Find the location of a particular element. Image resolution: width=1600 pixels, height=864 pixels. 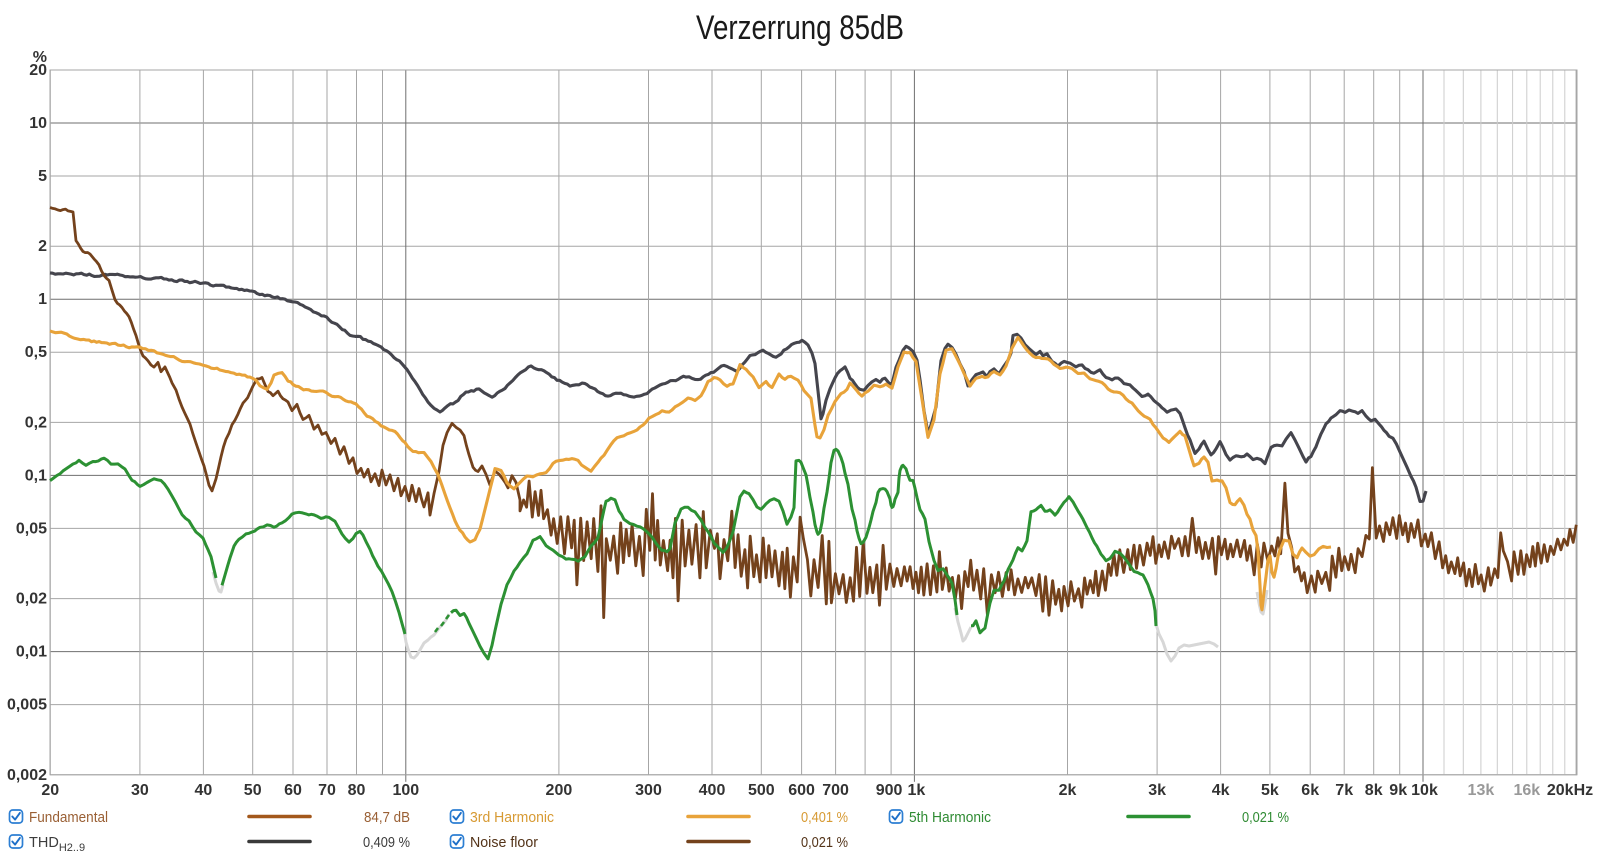

svg-text: 400 is located at coordinates (712, 790).